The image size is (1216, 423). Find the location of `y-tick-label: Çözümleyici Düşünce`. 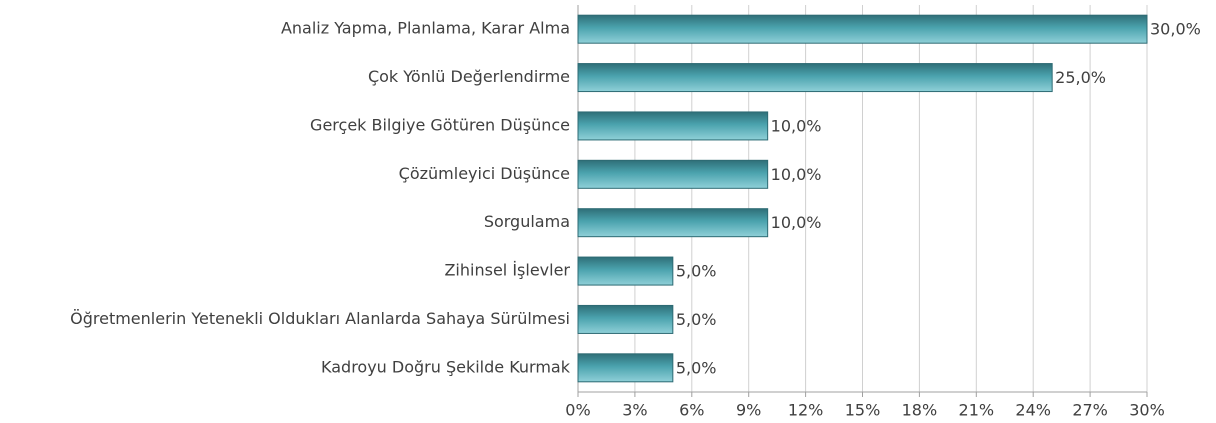

y-tick-label: Çözümleyici Düşünce is located at coordinates (484, 173).